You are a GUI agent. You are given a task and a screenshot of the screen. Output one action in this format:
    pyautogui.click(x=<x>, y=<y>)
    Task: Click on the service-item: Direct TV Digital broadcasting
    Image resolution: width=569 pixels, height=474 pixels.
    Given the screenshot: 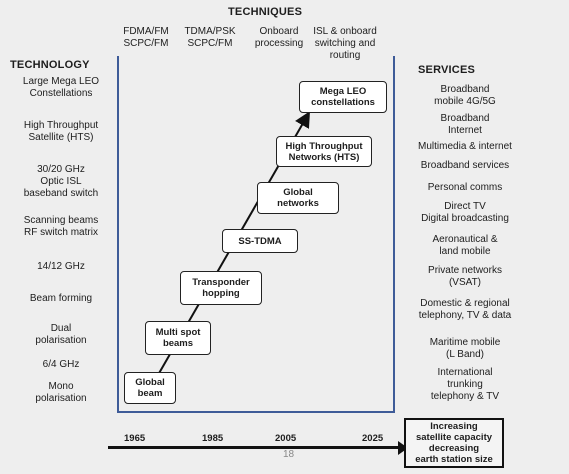 What is the action you would take?
    pyautogui.click(x=465, y=212)
    